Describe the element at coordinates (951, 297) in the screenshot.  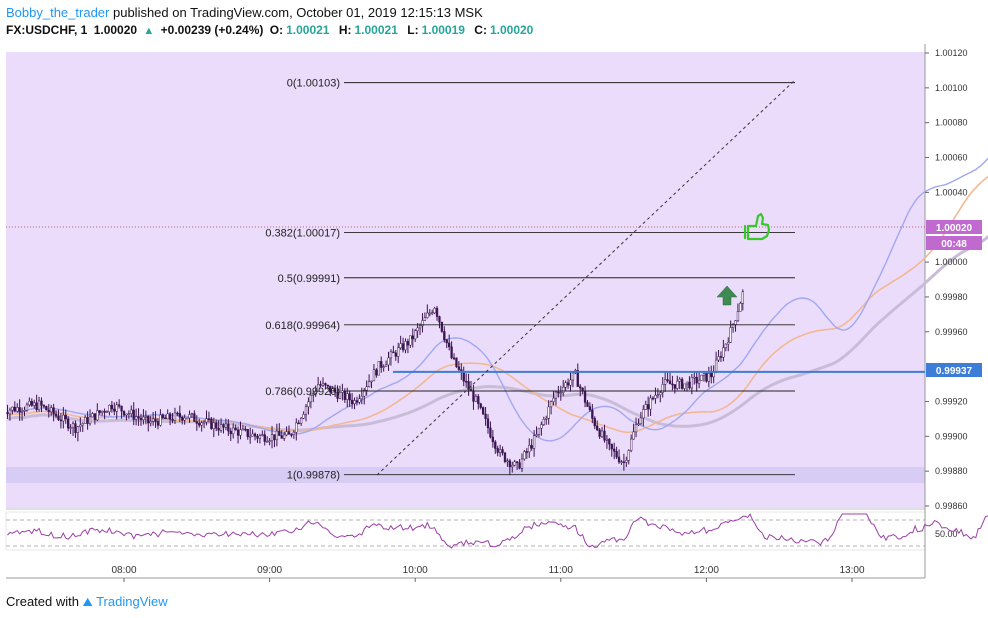
I see `y-tick-label: 0.99980` at that location.